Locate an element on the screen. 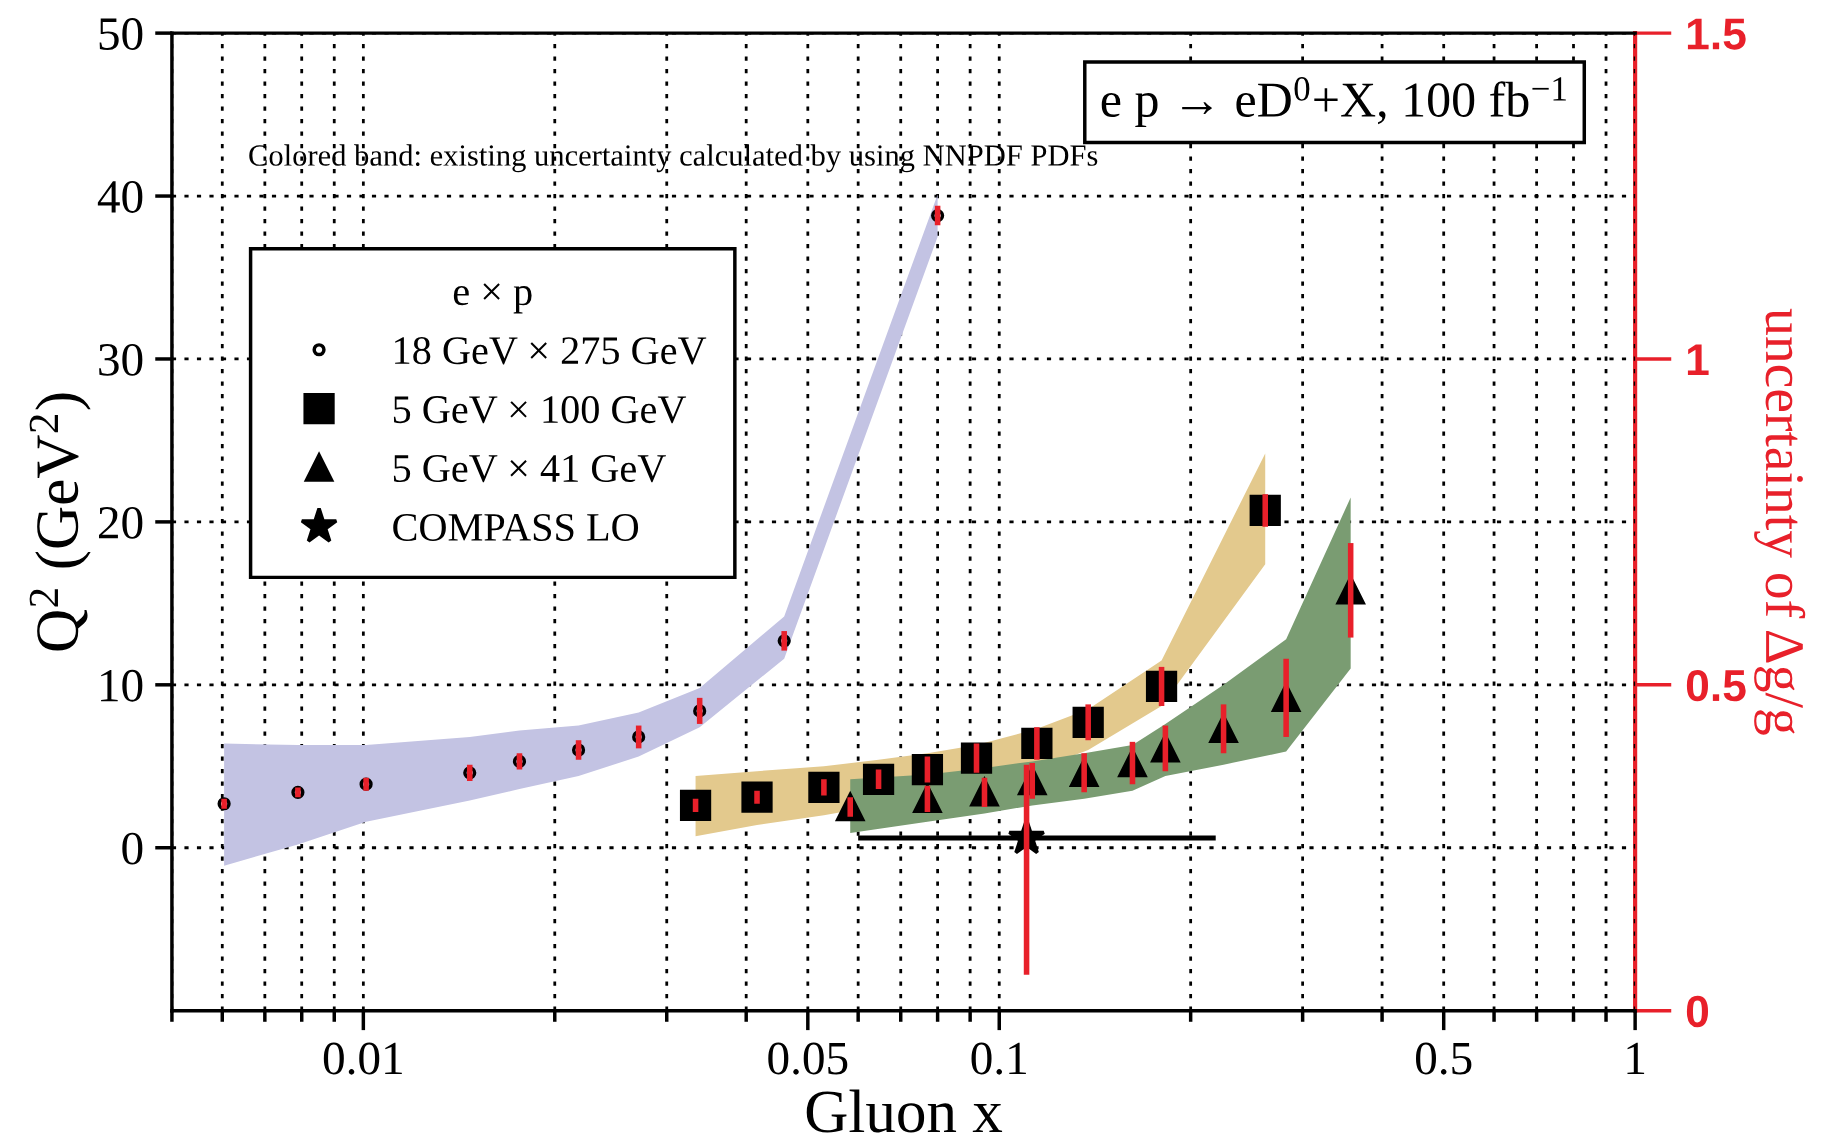 The height and width of the screenshot is (1142, 1829). legend-label: 5 GeV × 41 GeV is located at coordinates (529, 469).